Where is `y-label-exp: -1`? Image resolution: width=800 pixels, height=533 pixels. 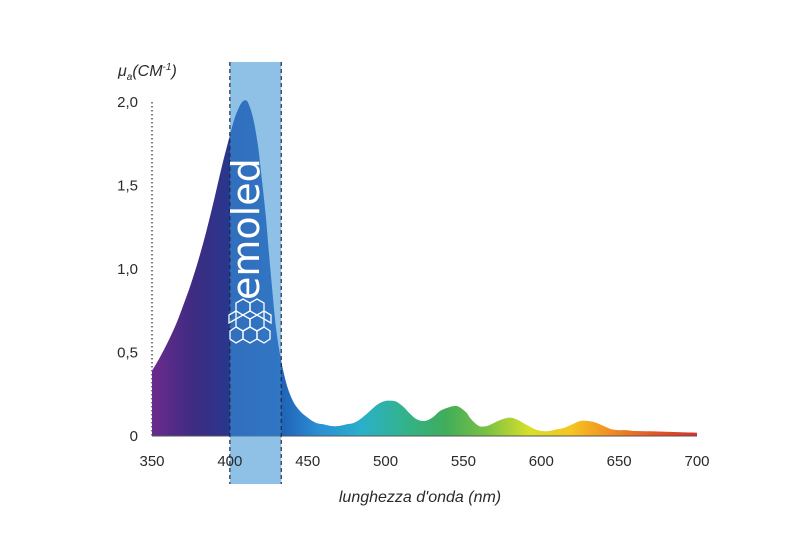
y-label-exp: -1 is located at coordinates (167, 67).